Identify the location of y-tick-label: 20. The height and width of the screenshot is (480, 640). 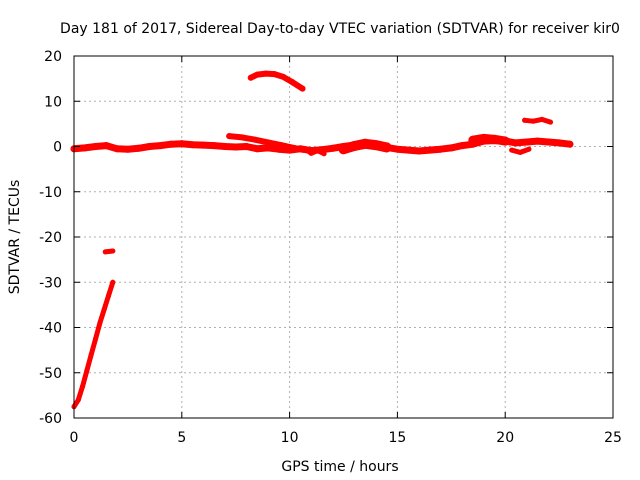
(53, 57).